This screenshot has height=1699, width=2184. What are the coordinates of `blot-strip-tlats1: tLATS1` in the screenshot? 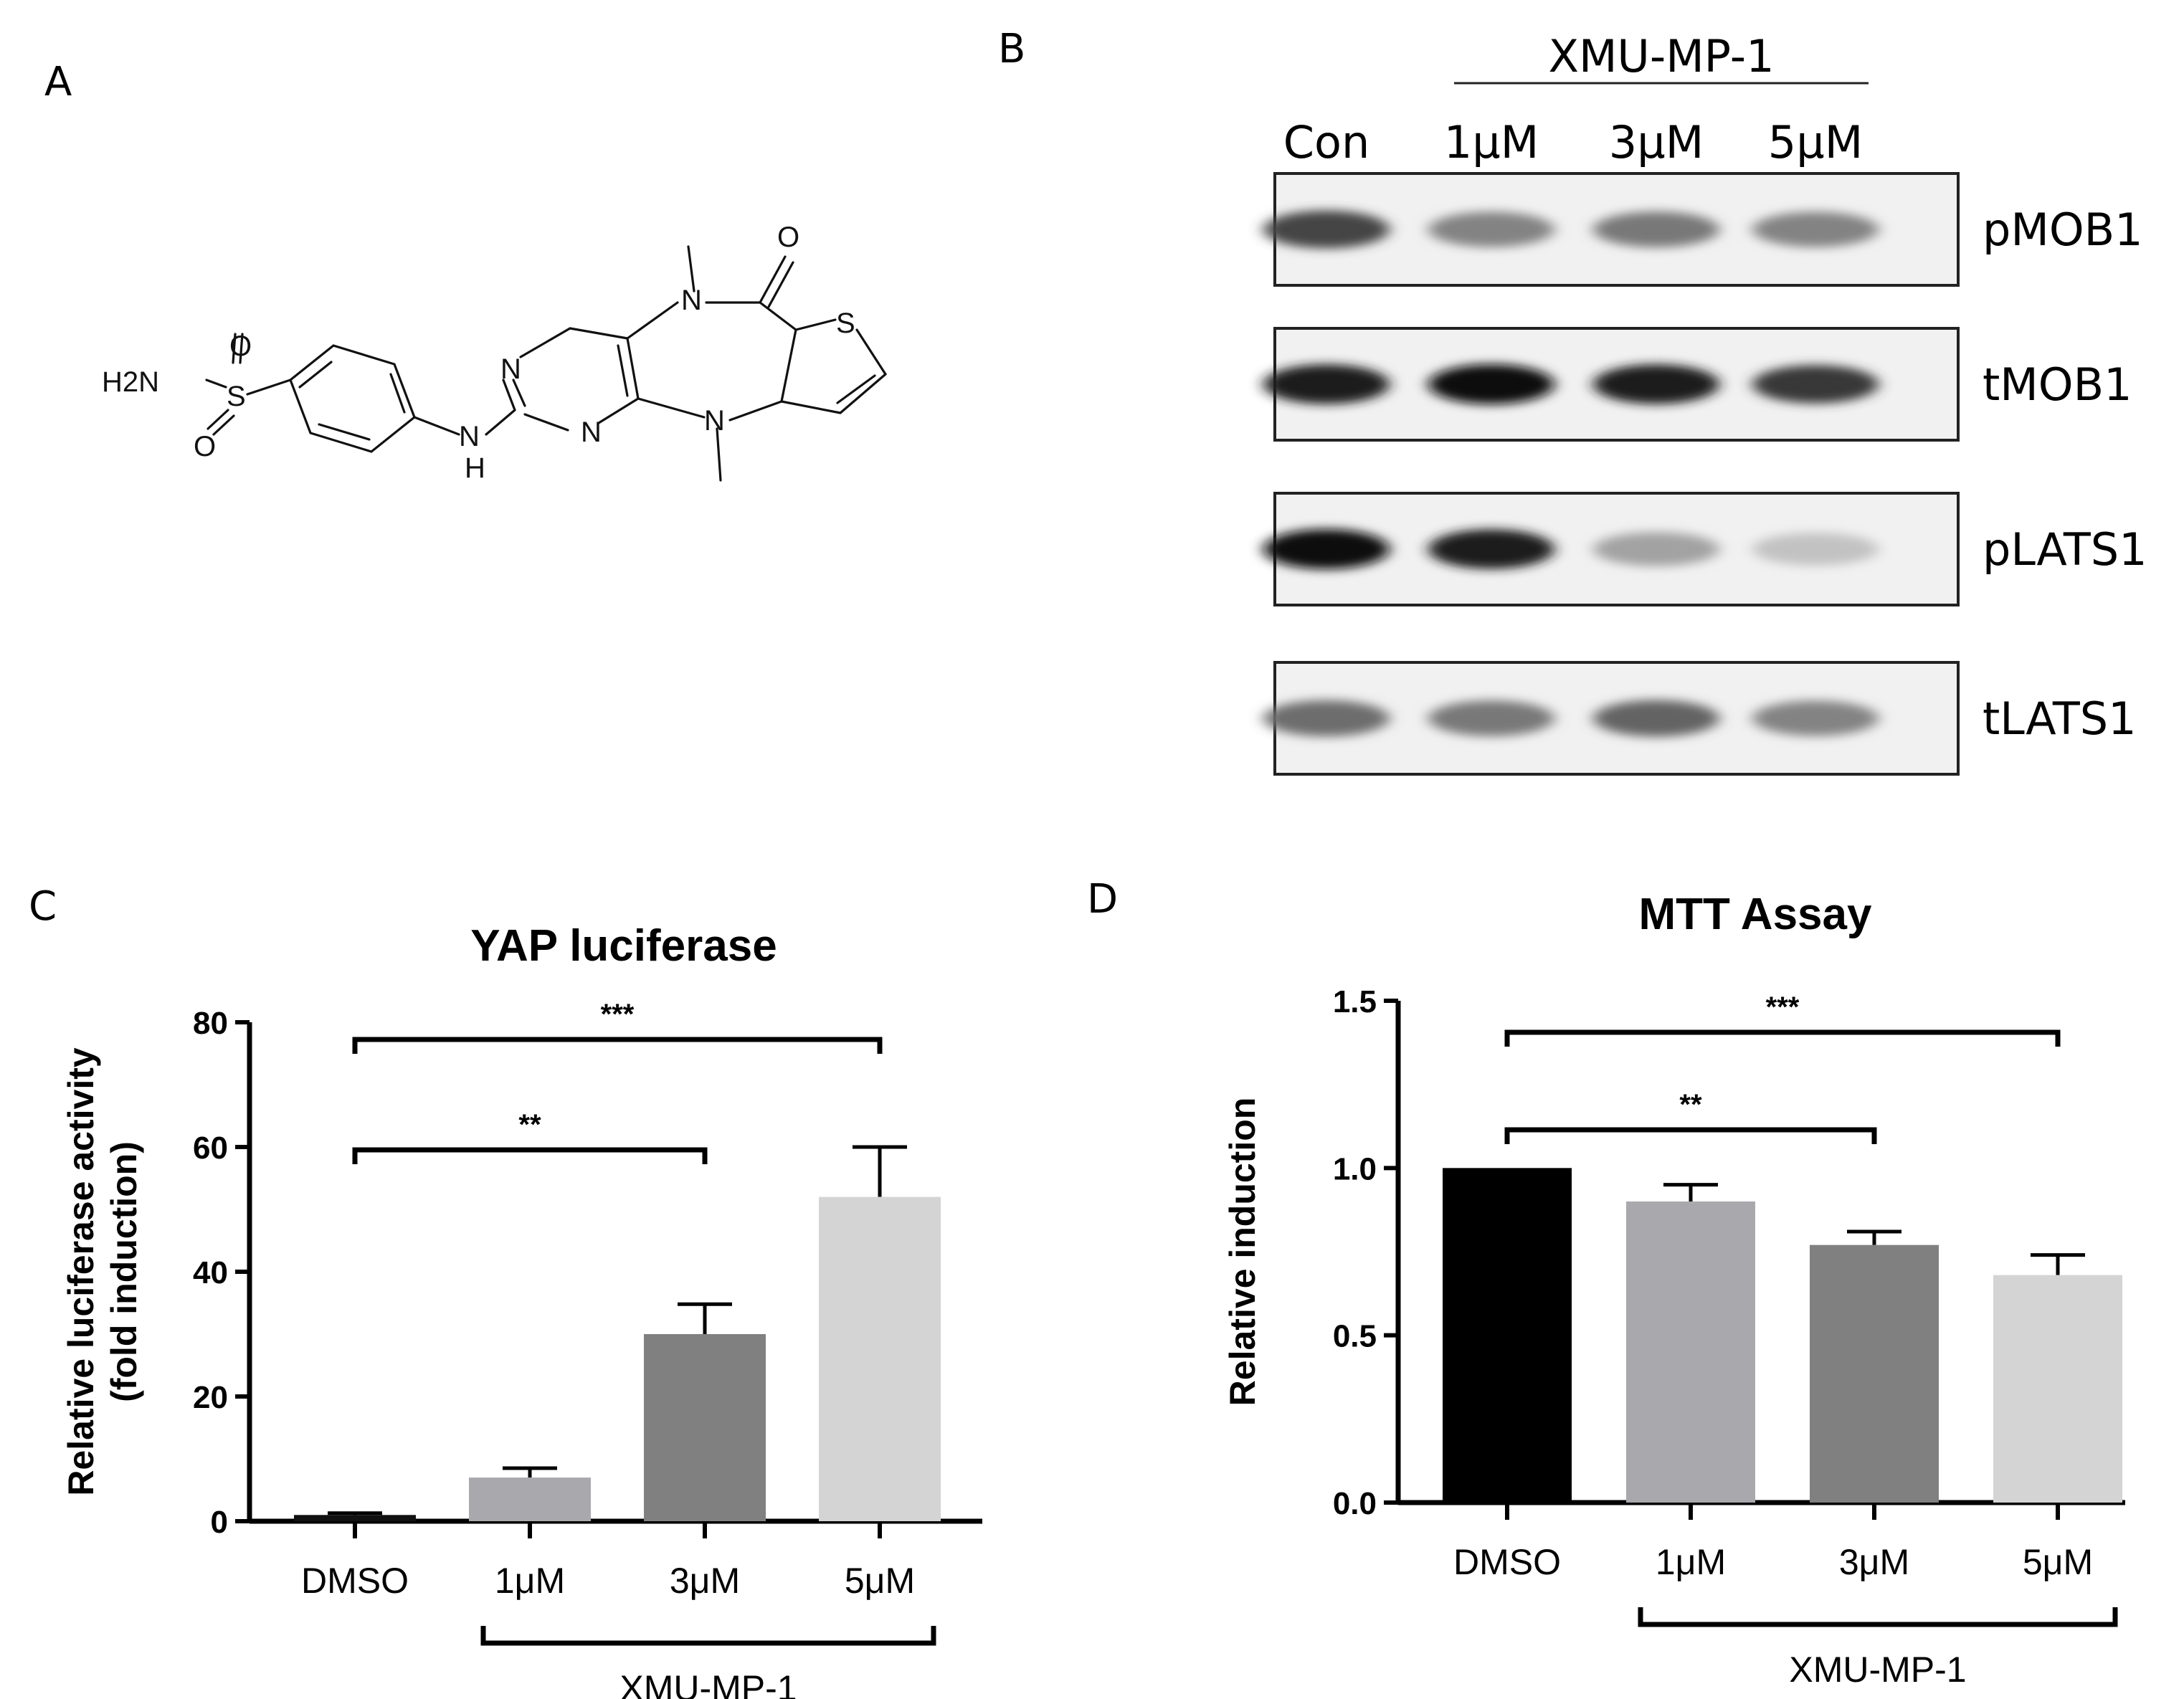 It's located at (1700, 718).